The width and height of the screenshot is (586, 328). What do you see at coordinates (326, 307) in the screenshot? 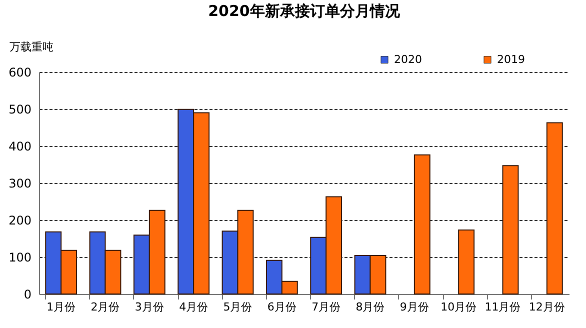
I see `x-tick-label: 7月份` at bounding box center [326, 307].